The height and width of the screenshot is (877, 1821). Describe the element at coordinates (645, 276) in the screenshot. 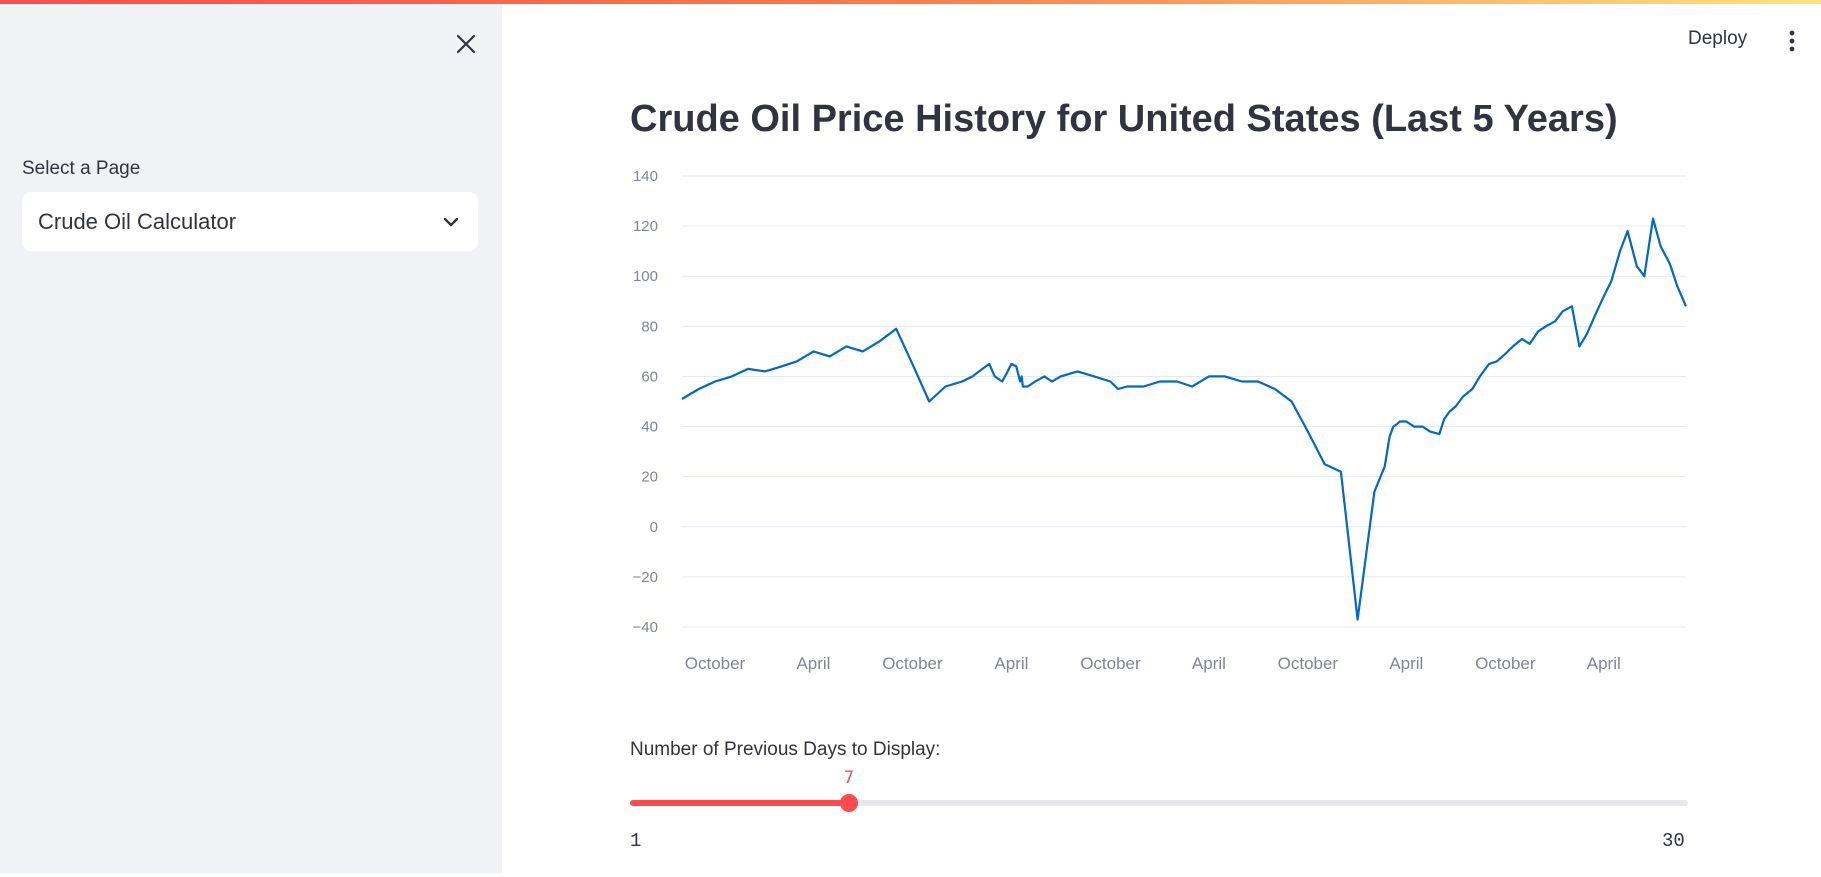

I see `y-tick-label: 100` at that location.